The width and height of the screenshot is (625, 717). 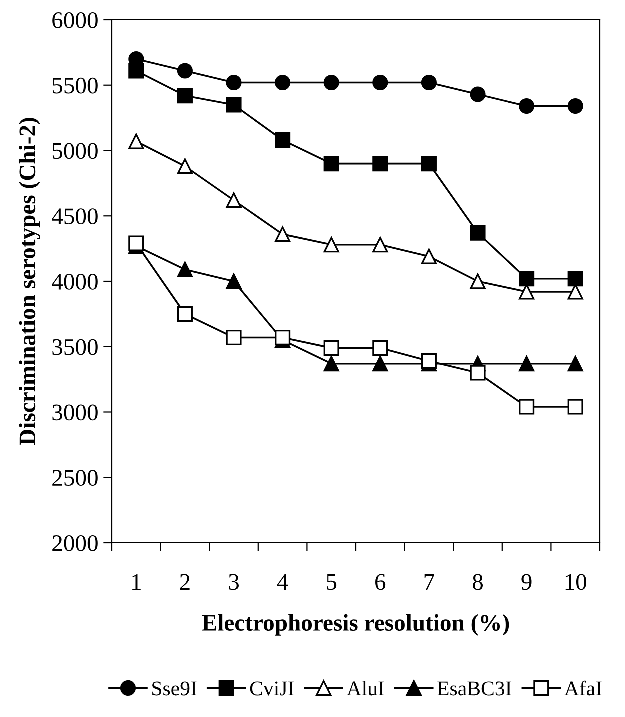 I want to click on y-tick-label: 2500, so click(x=75, y=478).